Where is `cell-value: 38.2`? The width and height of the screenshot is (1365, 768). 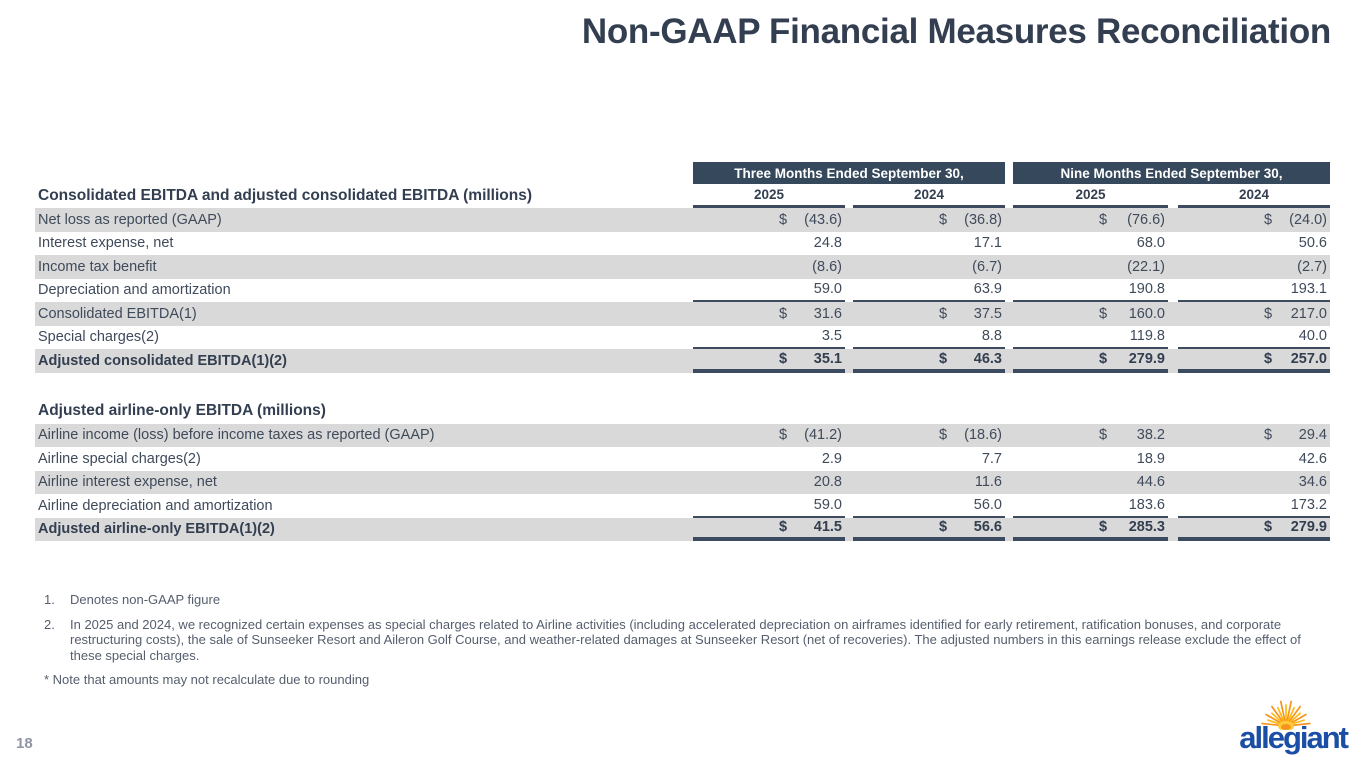
cell-value: 38.2 is located at coordinates (1150, 435).